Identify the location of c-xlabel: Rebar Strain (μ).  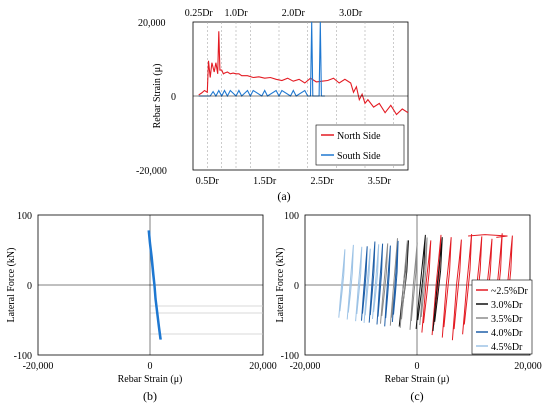
(417, 379).